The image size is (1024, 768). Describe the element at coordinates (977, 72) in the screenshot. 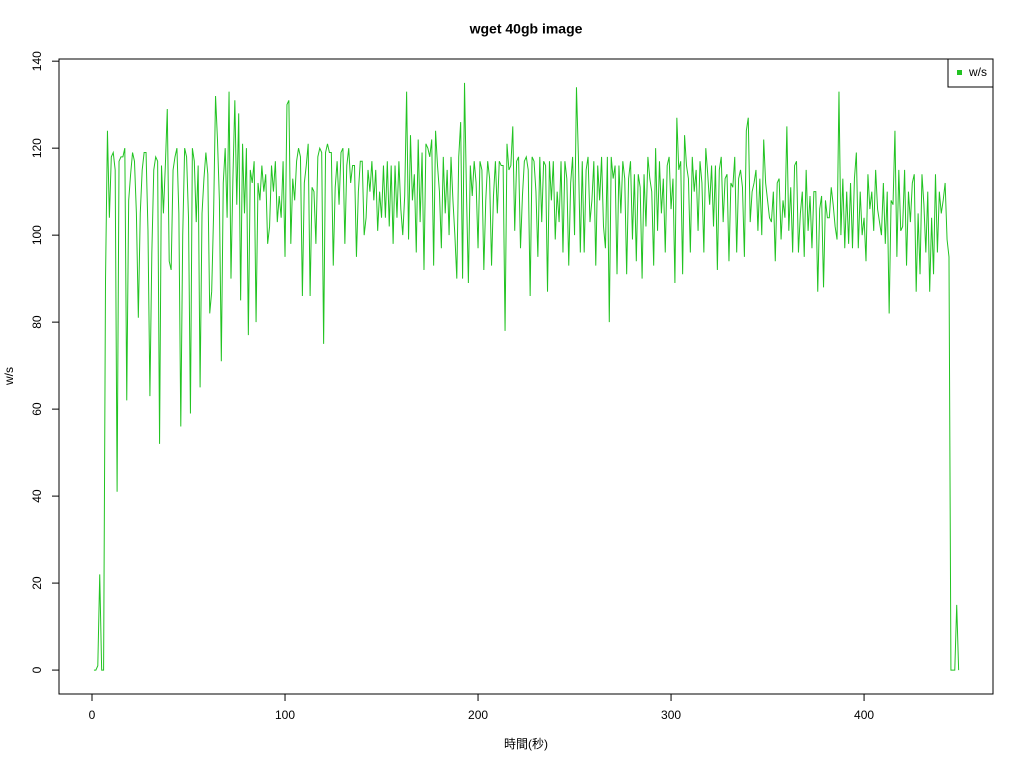

I see `legend-label: w/s` at that location.